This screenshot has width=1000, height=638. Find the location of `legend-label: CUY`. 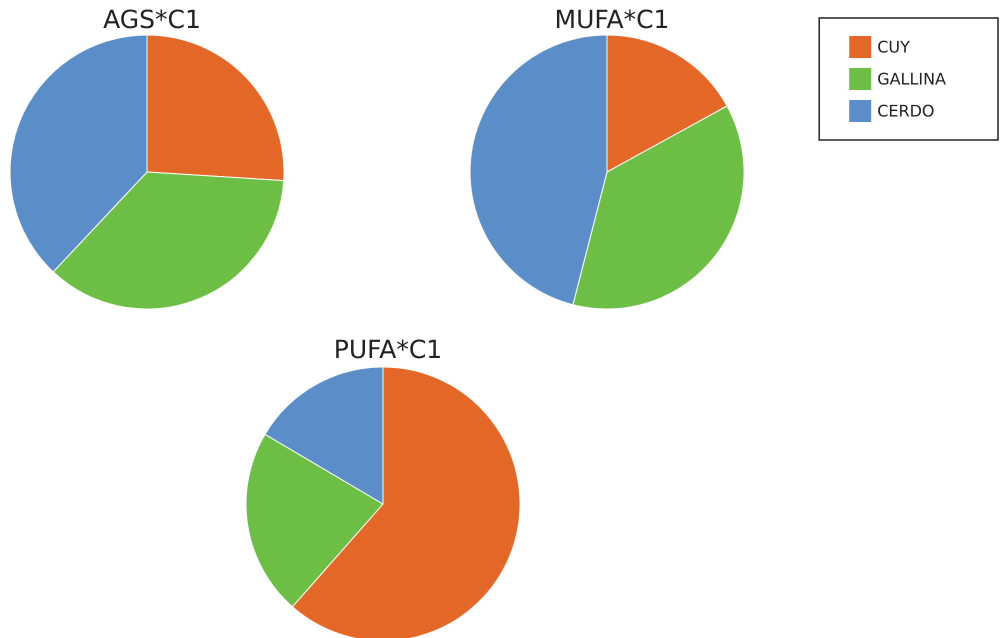

legend-label: CUY is located at coordinates (893, 47).